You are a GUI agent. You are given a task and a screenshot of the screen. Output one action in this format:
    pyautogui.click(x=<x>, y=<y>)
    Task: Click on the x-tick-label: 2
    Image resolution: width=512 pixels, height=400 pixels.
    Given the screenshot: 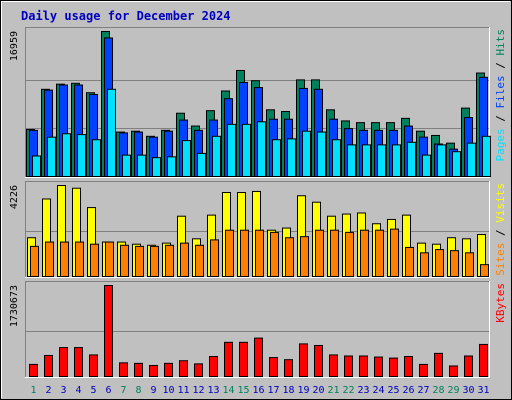 What is the action you would take?
    pyautogui.click(x=48, y=390)
    